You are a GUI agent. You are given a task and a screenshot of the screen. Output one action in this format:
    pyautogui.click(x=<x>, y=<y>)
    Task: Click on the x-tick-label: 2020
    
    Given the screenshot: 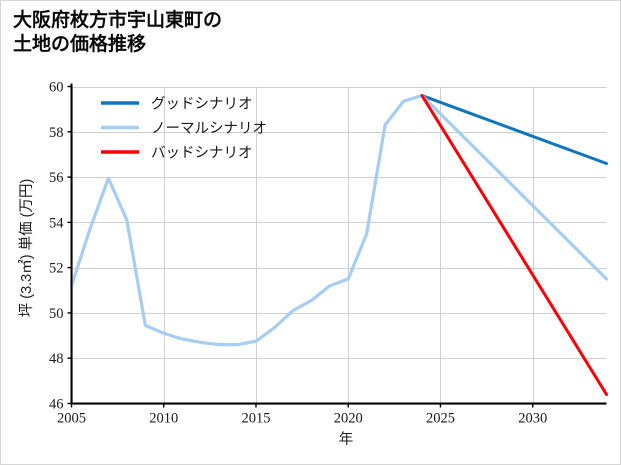 What is the action you would take?
    pyautogui.click(x=348, y=419)
    